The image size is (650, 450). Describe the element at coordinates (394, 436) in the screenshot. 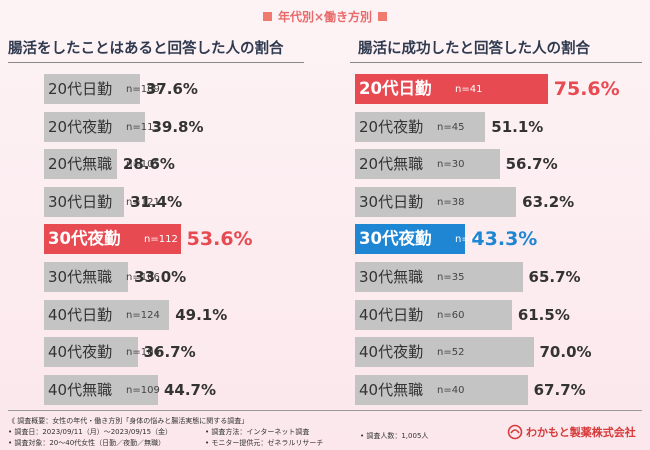

I see `footer-count: • 調査人数：1,005人` at that location.